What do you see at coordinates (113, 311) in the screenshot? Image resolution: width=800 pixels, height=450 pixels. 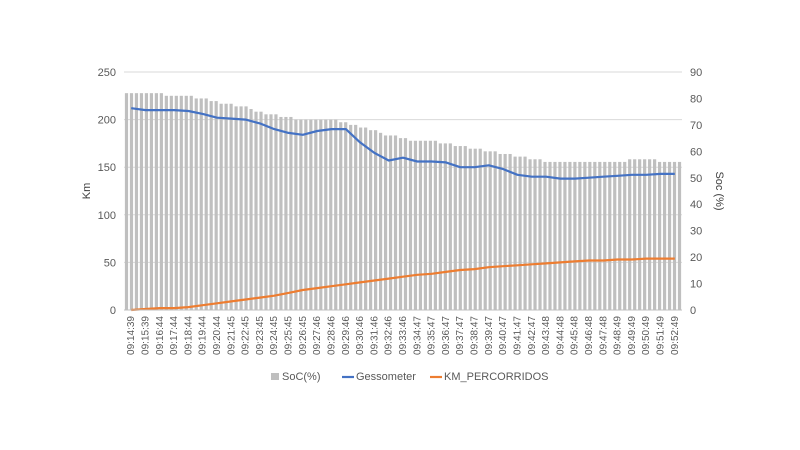 I see `y-tick-label: 0` at bounding box center [113, 311].